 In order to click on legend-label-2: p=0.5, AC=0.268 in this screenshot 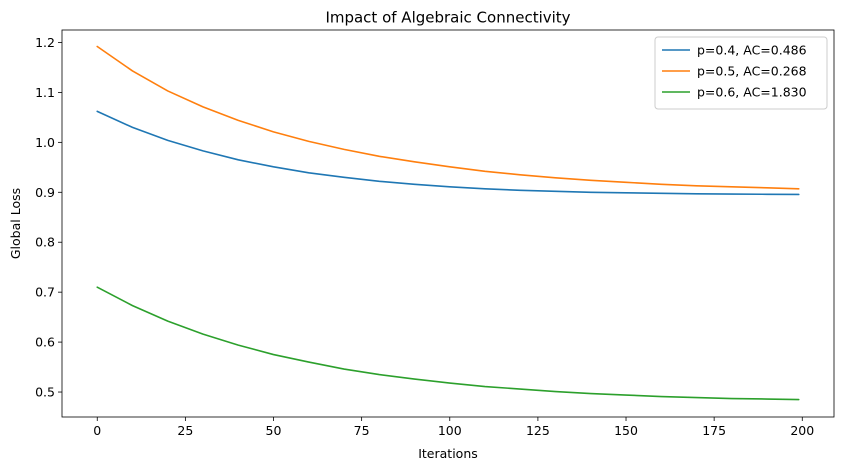, I will do `click(752, 71)`.